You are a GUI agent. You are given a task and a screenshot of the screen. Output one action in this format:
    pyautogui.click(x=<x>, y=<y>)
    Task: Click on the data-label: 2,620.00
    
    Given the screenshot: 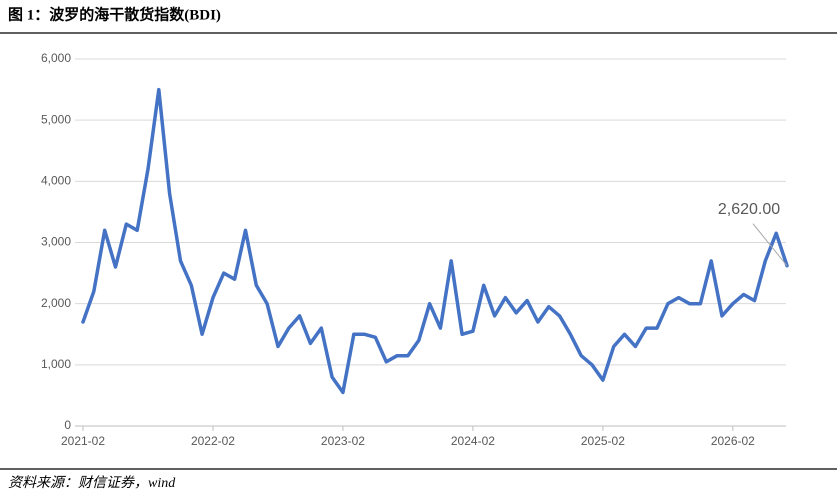 What is the action you would take?
    pyautogui.click(x=749, y=209)
    